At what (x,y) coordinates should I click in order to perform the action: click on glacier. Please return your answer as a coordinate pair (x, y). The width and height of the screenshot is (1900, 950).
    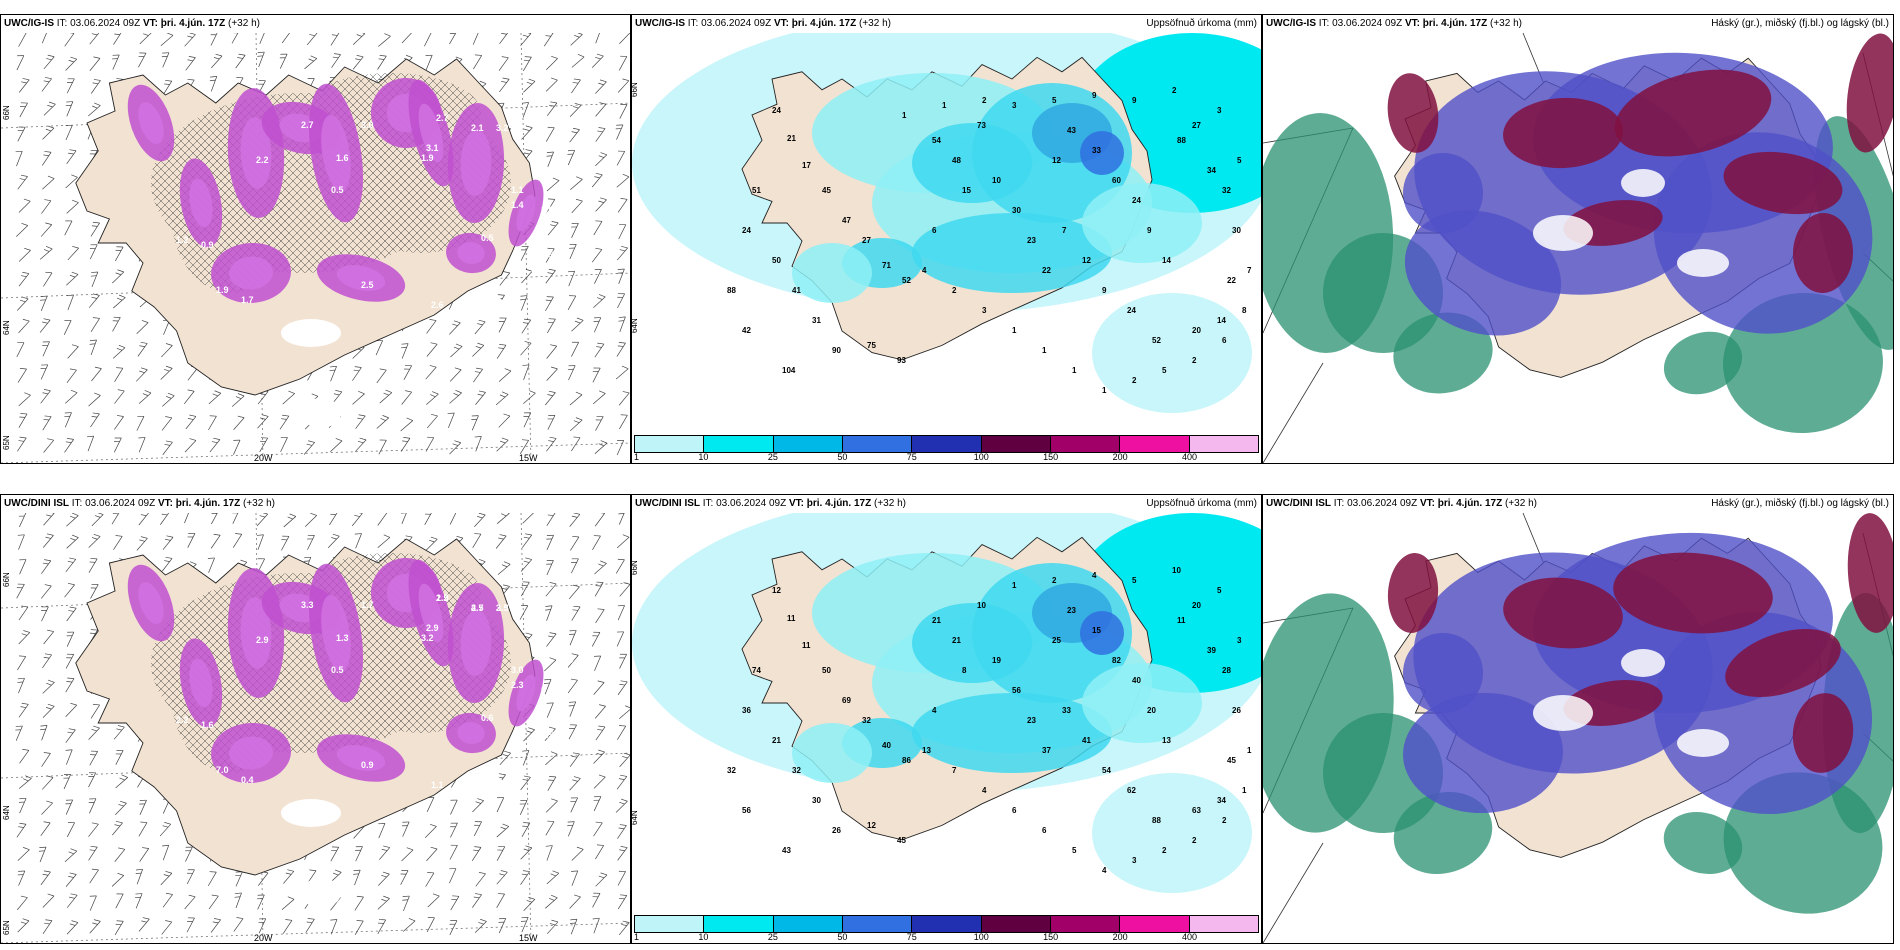
    Looking at the image, I should click on (481, 783).